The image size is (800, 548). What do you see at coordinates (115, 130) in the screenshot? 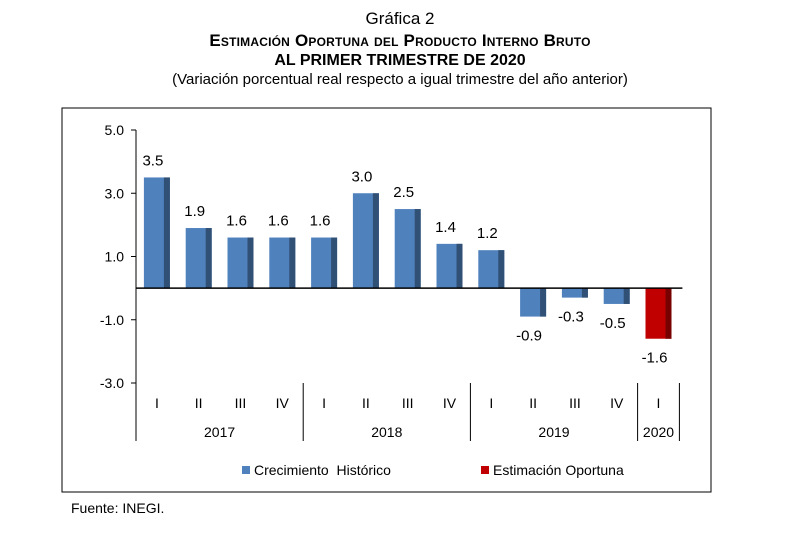
I see `y-tick-label: 5.0` at bounding box center [115, 130].